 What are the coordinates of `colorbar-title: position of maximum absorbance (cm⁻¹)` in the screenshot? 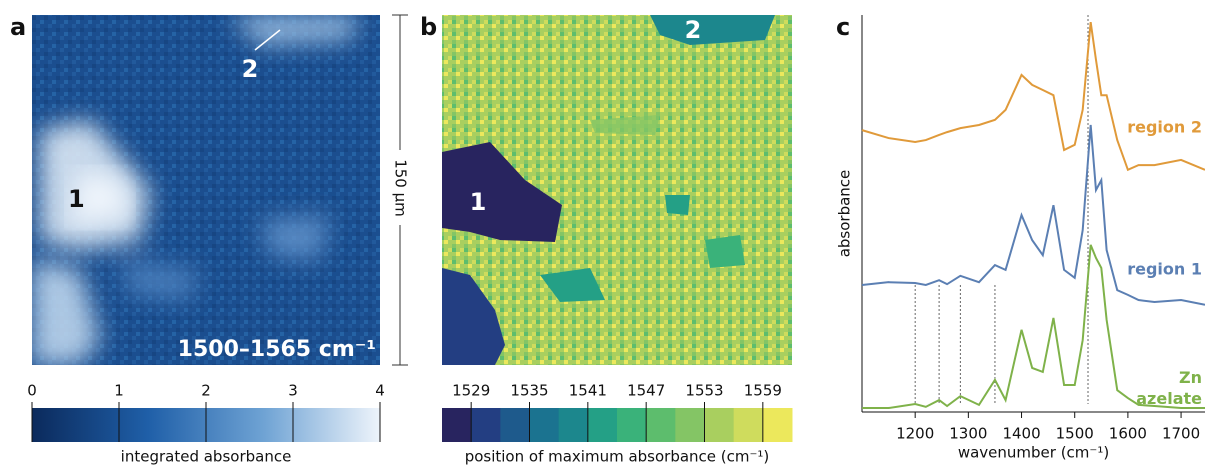 It's located at (617, 457).